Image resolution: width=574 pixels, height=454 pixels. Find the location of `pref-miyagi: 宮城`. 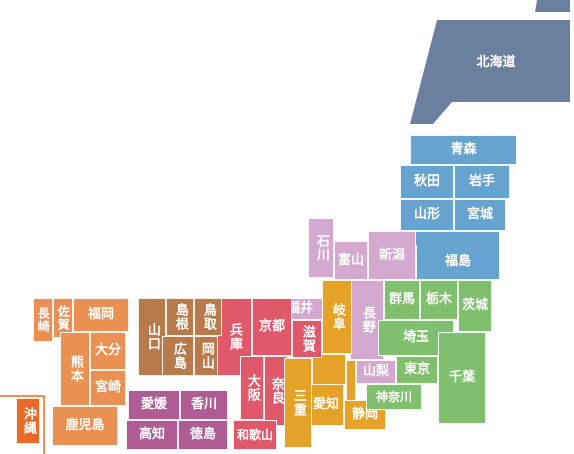

pref-miyagi: 宮城 is located at coordinates (480, 215).